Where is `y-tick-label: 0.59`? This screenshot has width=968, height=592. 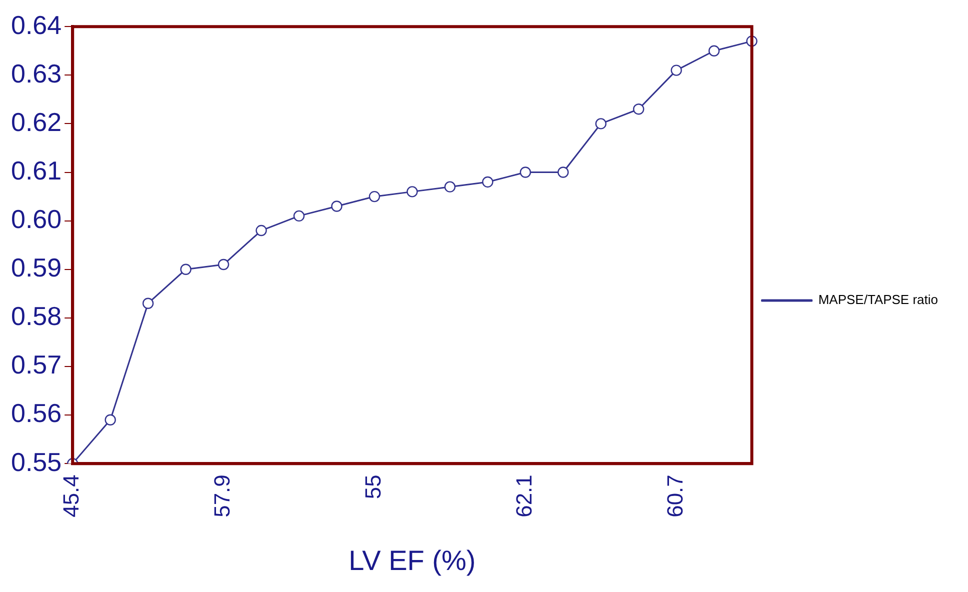
y-tick-label: 0.59 is located at coordinates (36, 267).